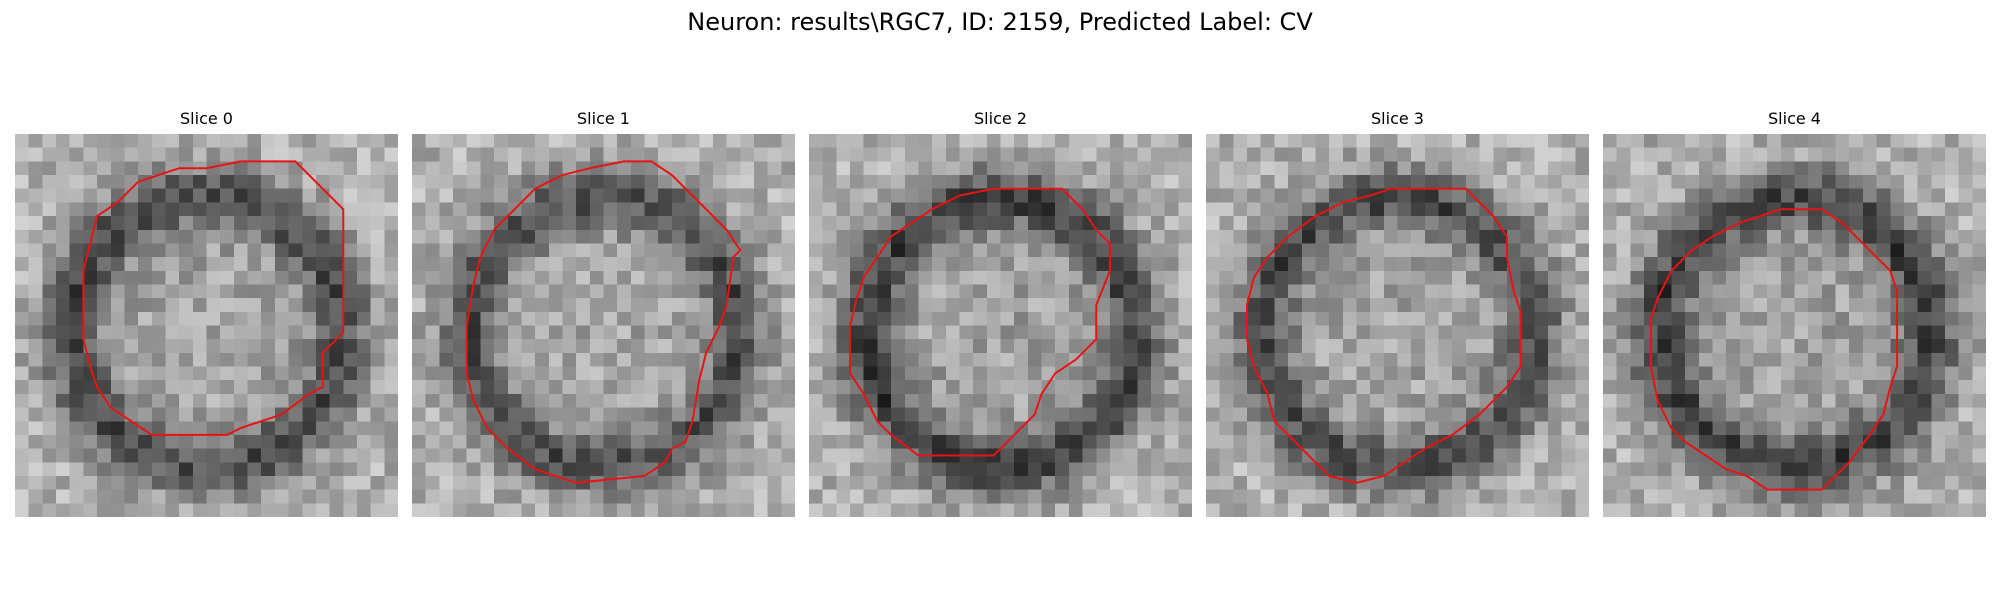 This screenshot has height=600, width=2000. I want to click on slice-title: Slice 3, so click(1397, 118).